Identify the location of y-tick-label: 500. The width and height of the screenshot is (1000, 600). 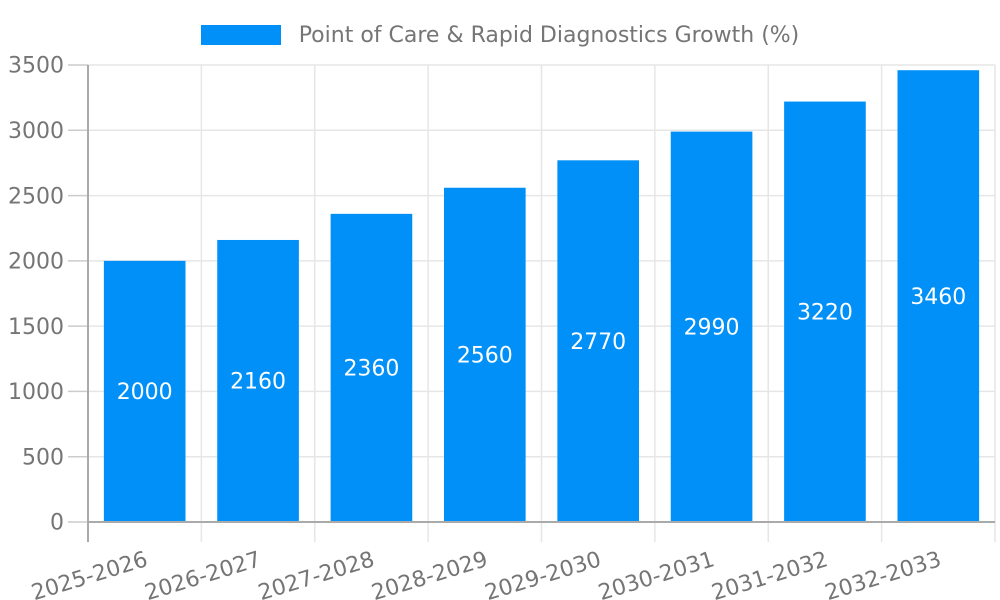
(43, 457).